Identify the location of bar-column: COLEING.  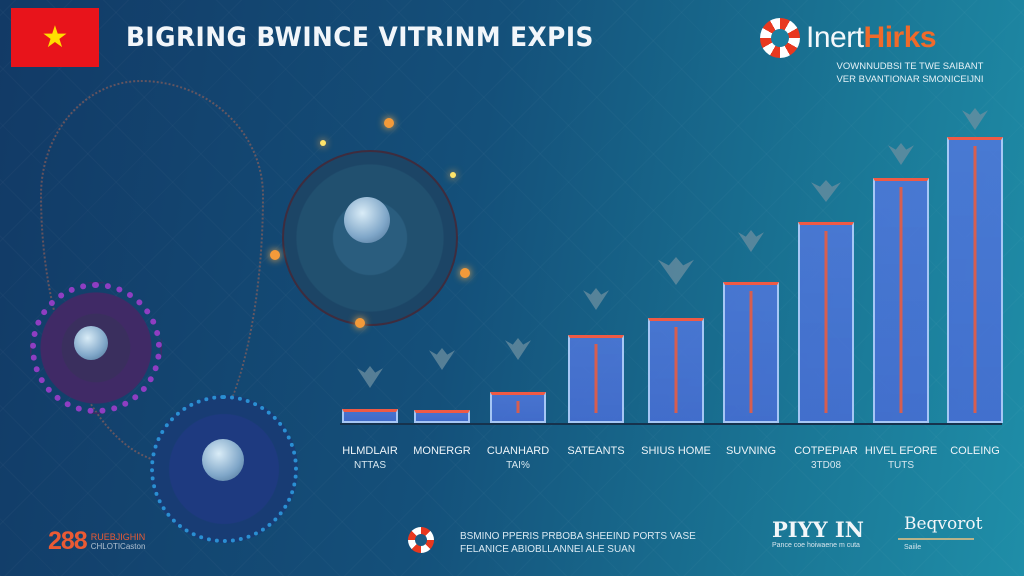
(975, 300).